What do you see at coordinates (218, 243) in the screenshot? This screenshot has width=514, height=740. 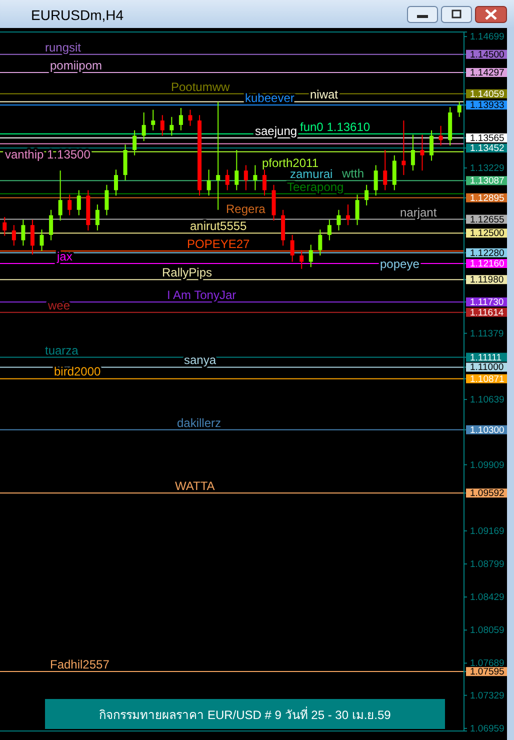 I see `ref-line-label: POPEYE27` at bounding box center [218, 243].